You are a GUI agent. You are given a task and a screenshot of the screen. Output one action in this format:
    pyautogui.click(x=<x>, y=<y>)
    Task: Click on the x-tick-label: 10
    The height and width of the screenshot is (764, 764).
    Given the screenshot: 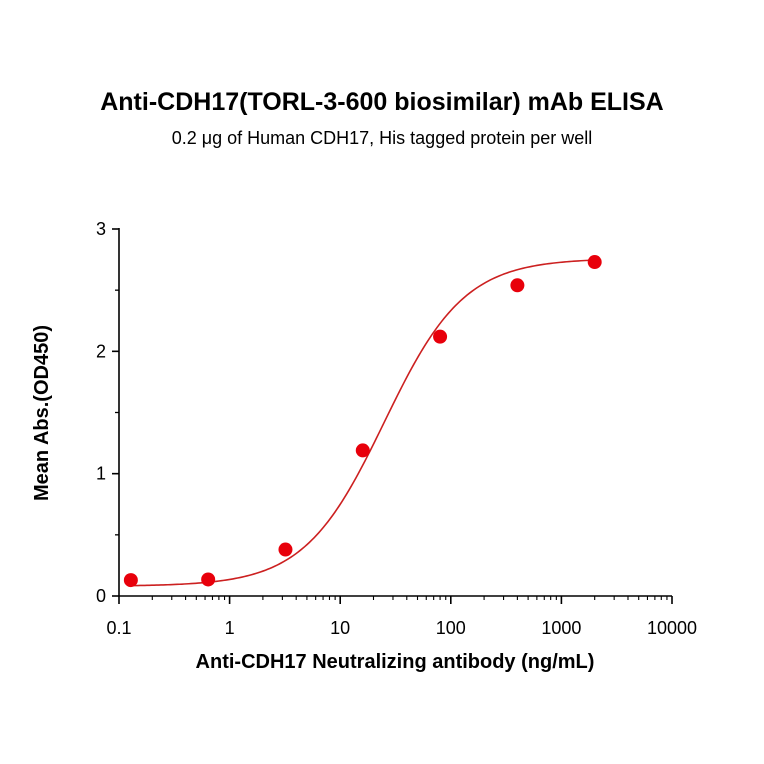 What is the action you would take?
    pyautogui.click(x=340, y=628)
    